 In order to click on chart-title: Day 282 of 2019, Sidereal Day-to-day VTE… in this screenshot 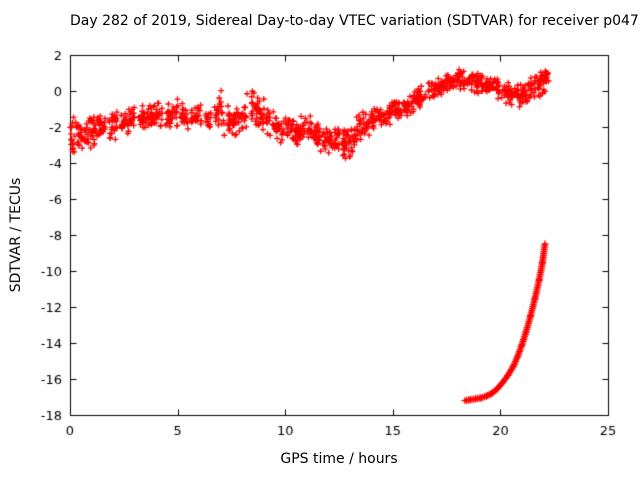, I will do `click(354, 21)`.